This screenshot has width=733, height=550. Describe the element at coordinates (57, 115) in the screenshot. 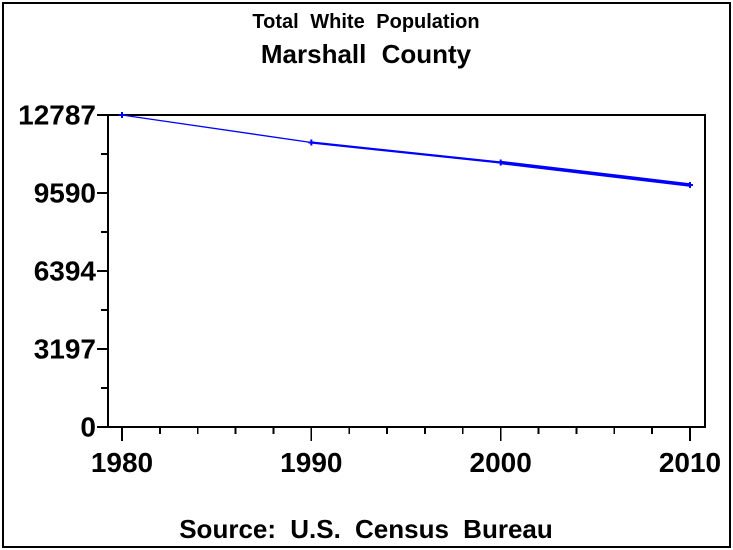

I see `y-tick-label: 12787` at that location.